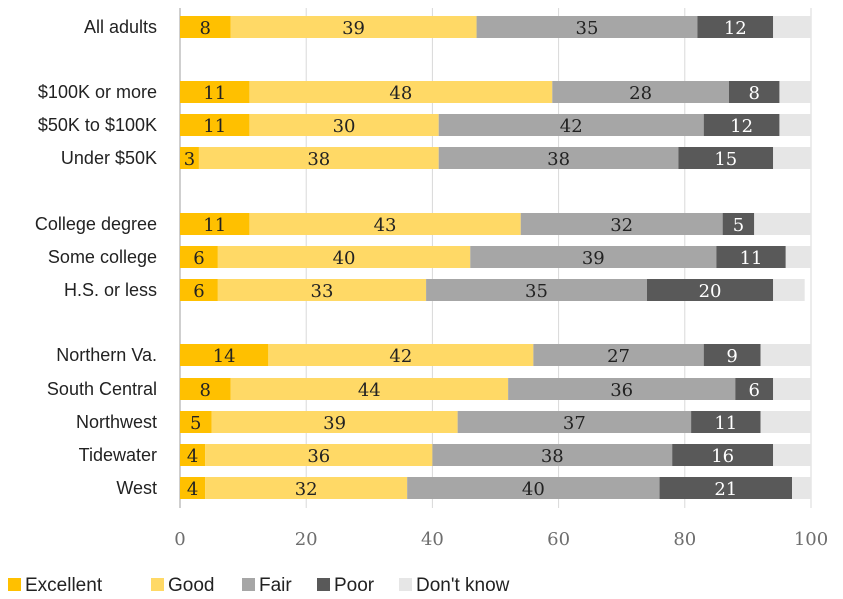 The height and width of the screenshot is (599, 843). Describe the element at coordinates (369, 390) in the screenshot. I see `value-label: 44` at that location.